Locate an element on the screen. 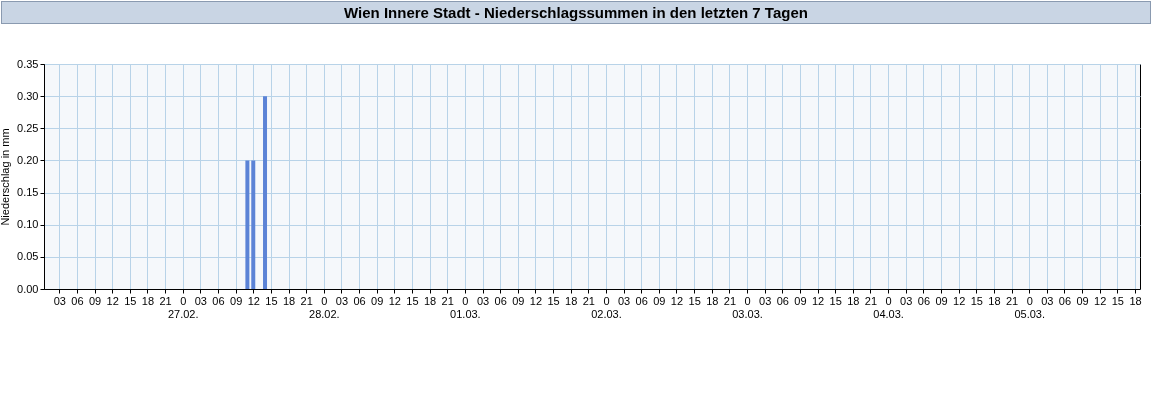 Image resolution: width=1152 pixels, height=400 pixels. y-tick-label: 0.20 is located at coordinates (28, 159).